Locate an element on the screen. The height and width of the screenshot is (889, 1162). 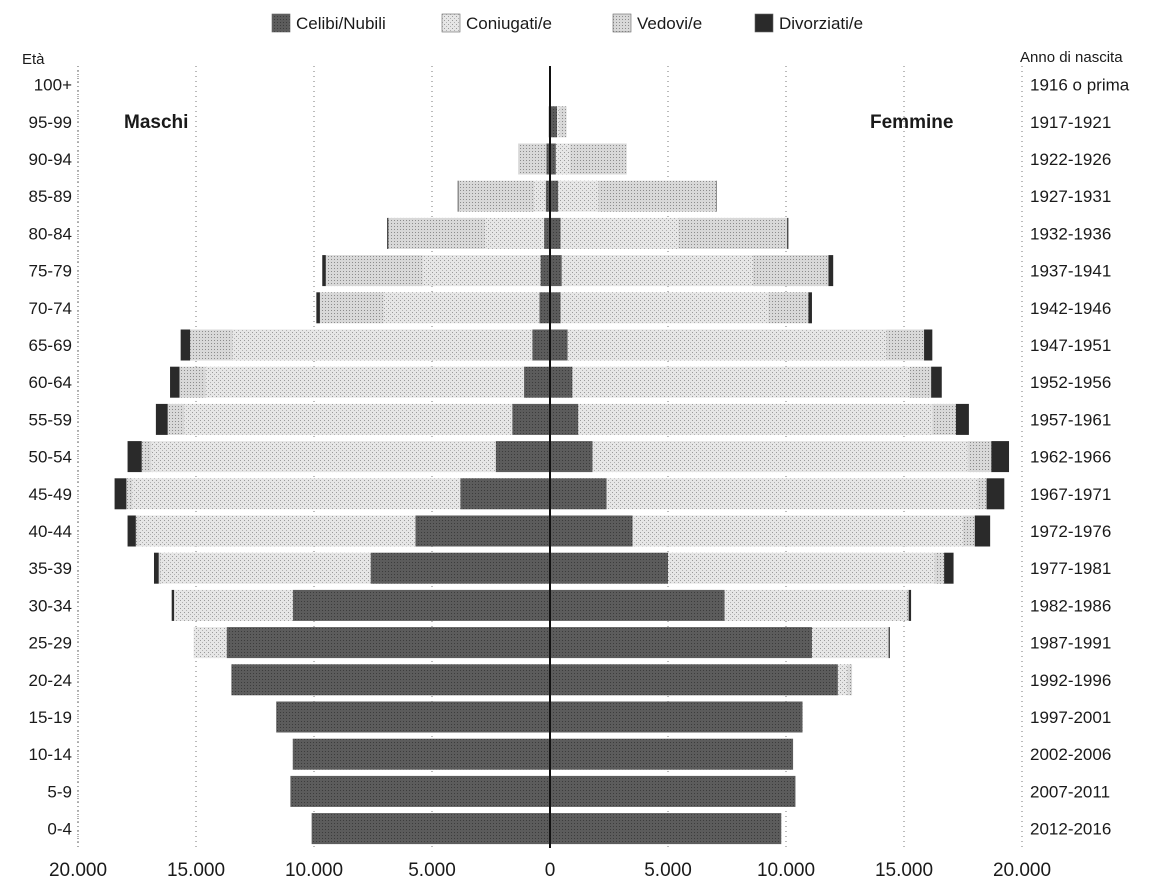
age-group-label: 60-64 is located at coordinates (50, 382).